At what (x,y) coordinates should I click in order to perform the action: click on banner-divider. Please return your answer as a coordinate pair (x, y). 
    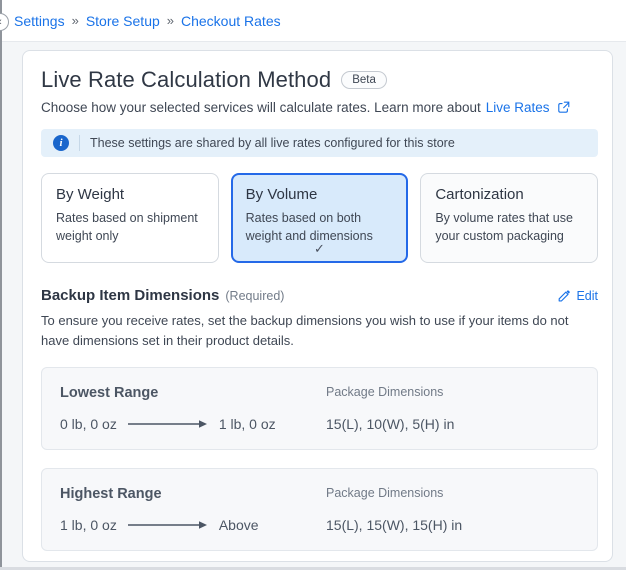
    Looking at the image, I should click on (79, 143).